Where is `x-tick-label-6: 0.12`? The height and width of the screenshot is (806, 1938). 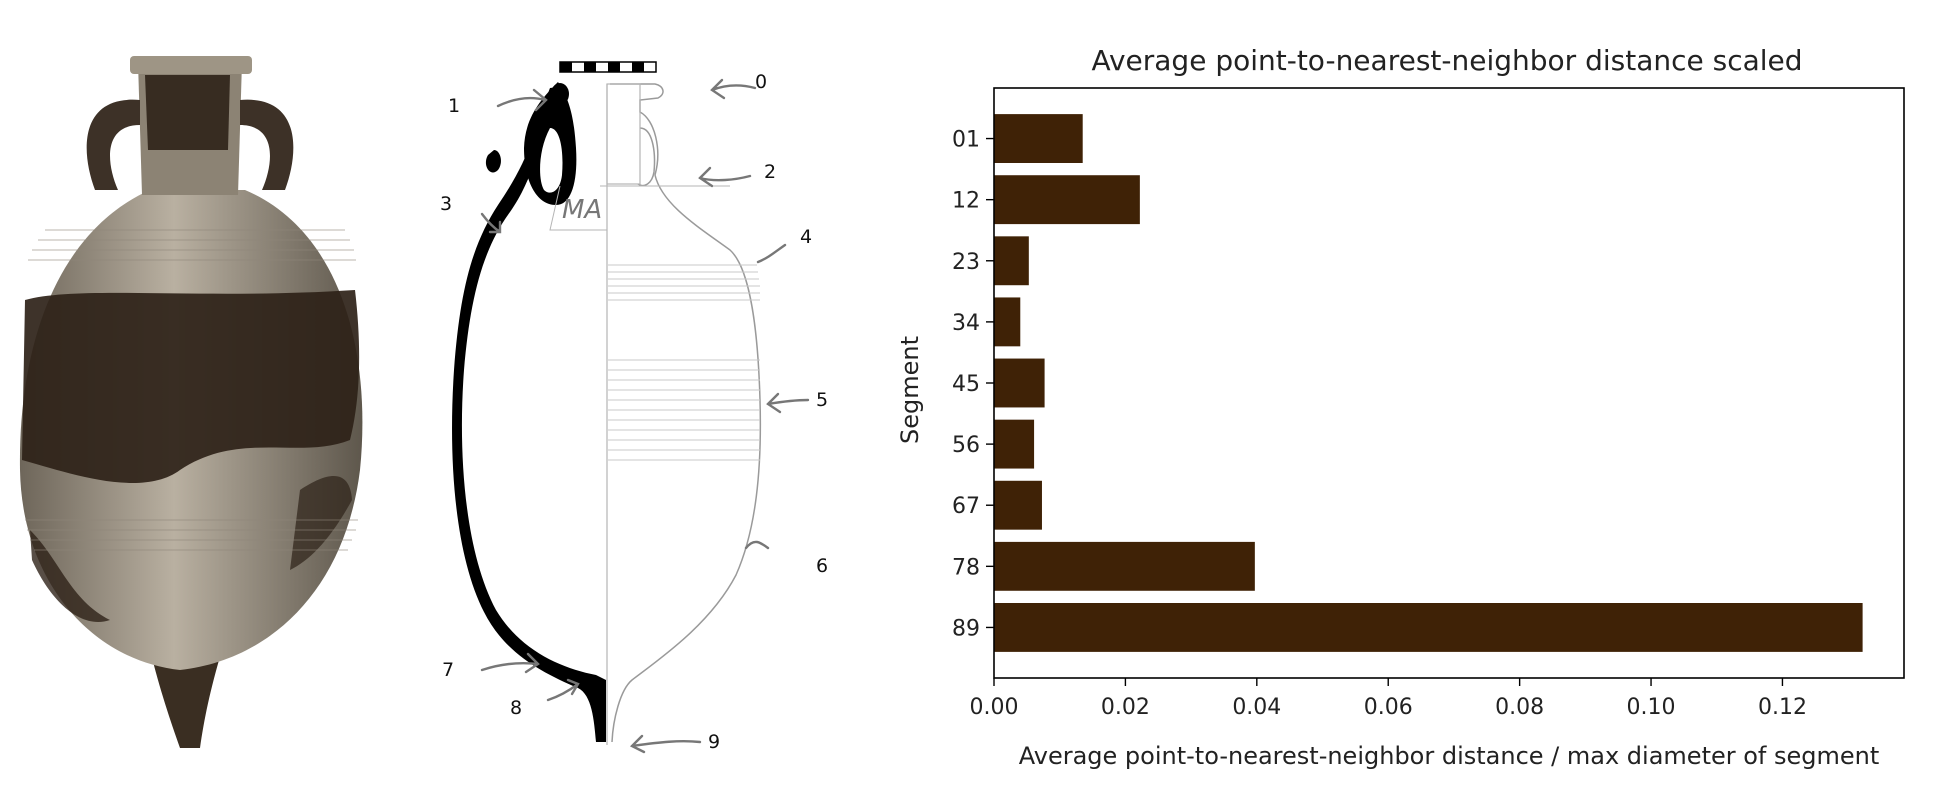 x-tick-label-6: 0.12 is located at coordinates (1782, 707).